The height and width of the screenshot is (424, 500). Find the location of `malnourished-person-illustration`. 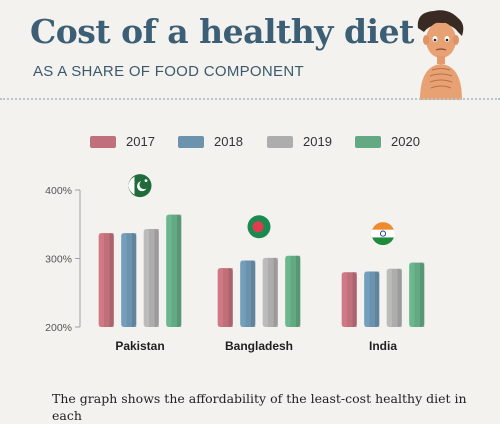

malnourished-person-illustration is located at coordinates (440, 55).